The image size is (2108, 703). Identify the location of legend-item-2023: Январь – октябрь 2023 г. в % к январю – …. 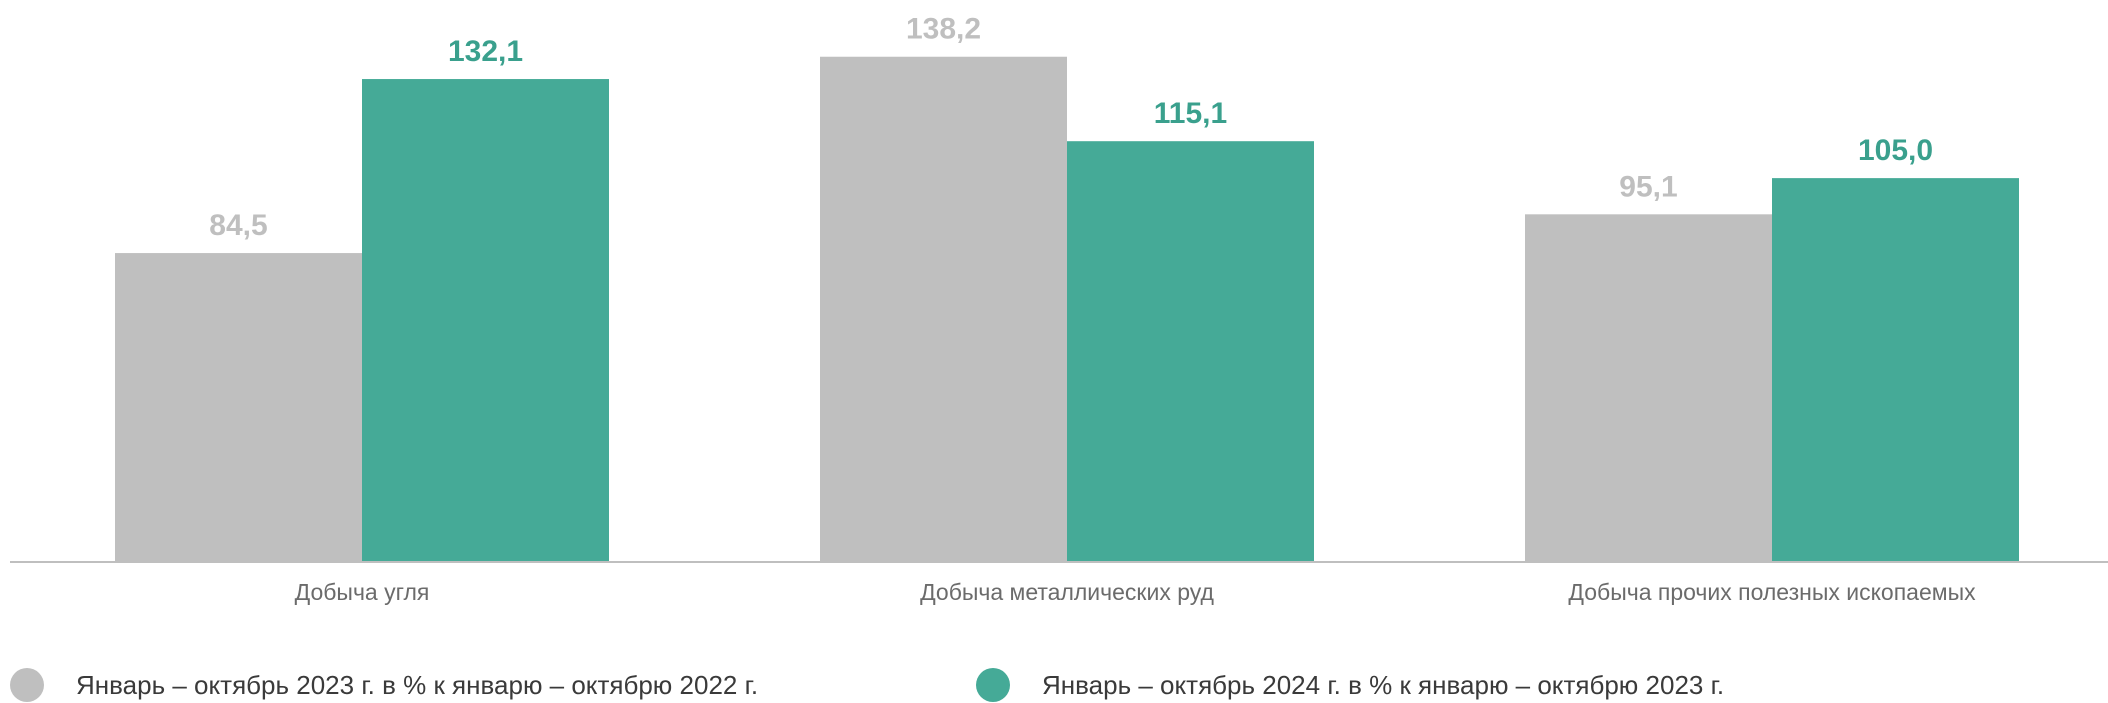
(384, 685).